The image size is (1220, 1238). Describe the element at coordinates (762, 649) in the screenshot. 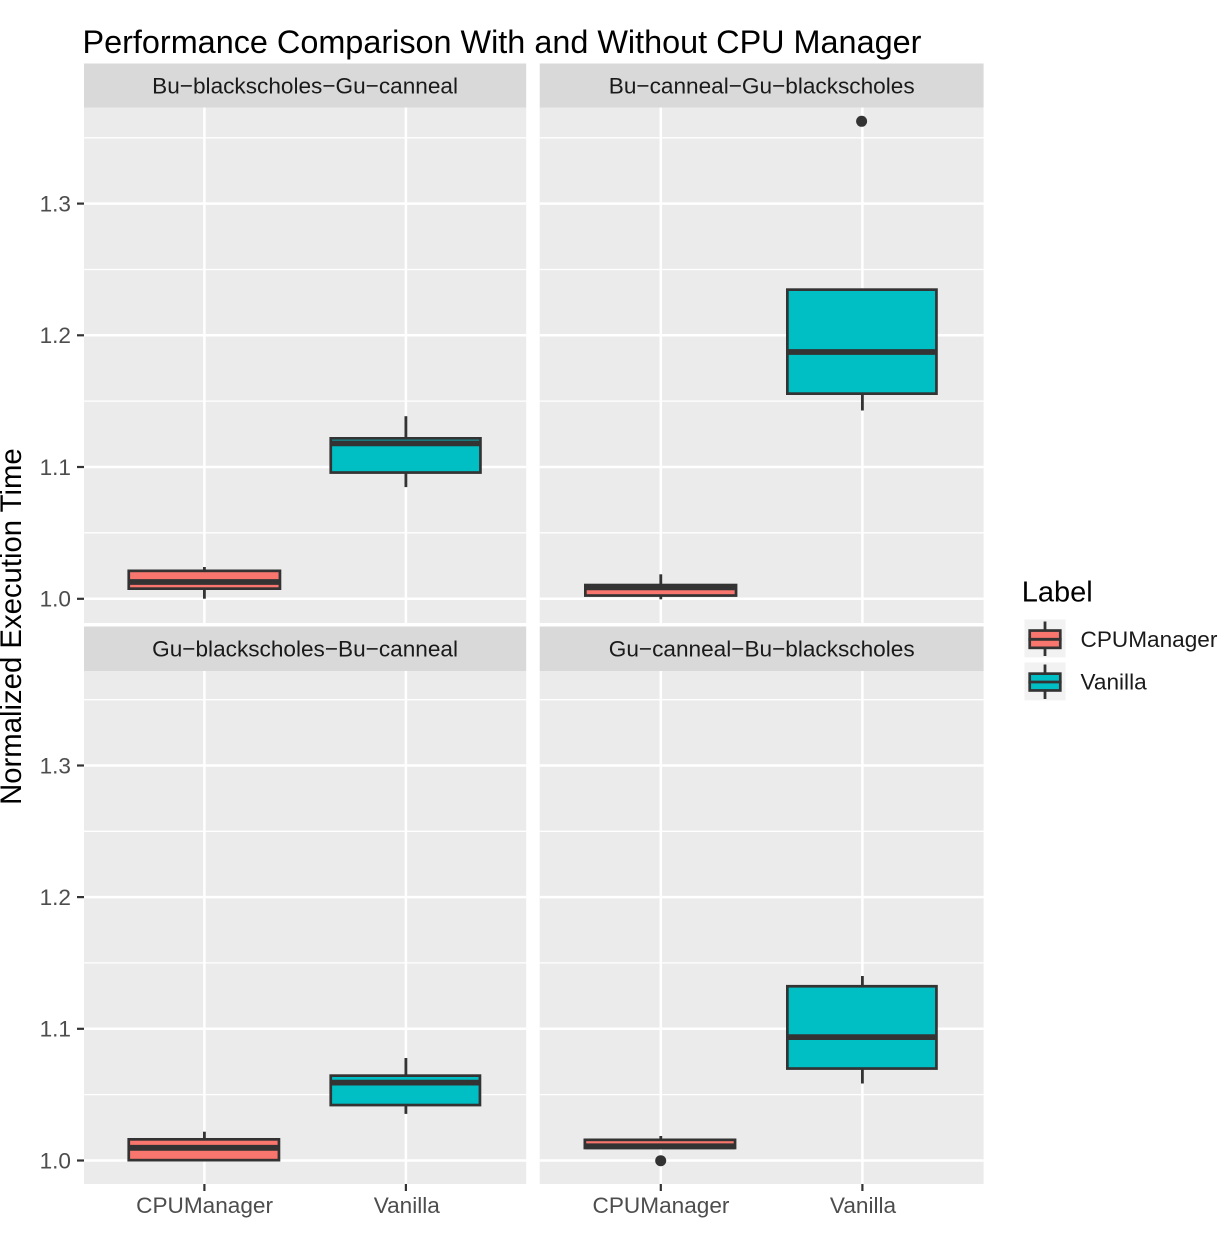

I see `svg-text: Gu−canneal−Bu−blackscholes` at that location.